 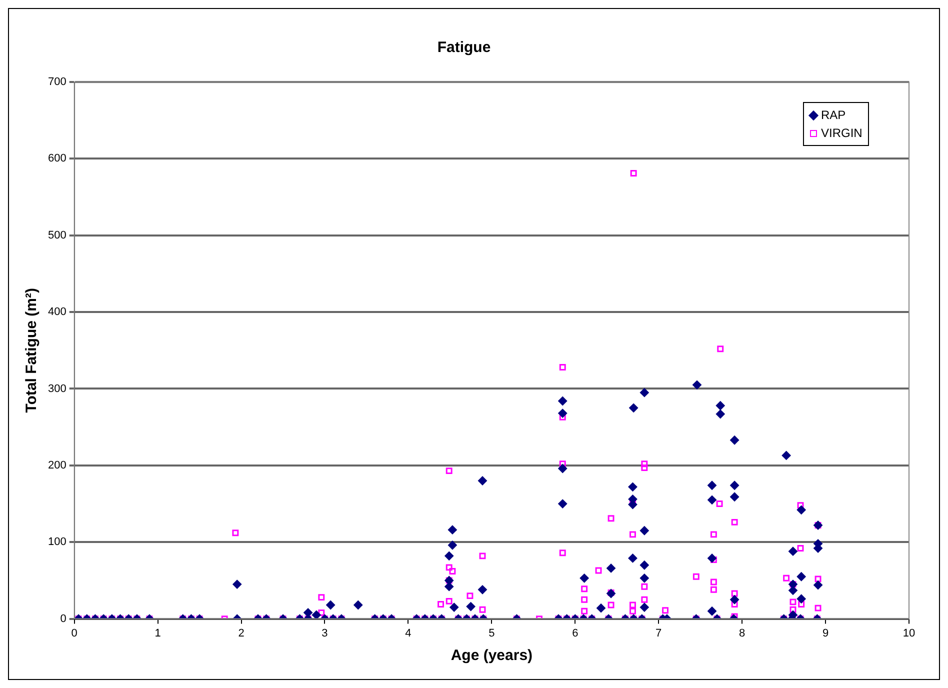 What do you see at coordinates (325, 633) in the screenshot?
I see `x-tick-label: 3` at bounding box center [325, 633].